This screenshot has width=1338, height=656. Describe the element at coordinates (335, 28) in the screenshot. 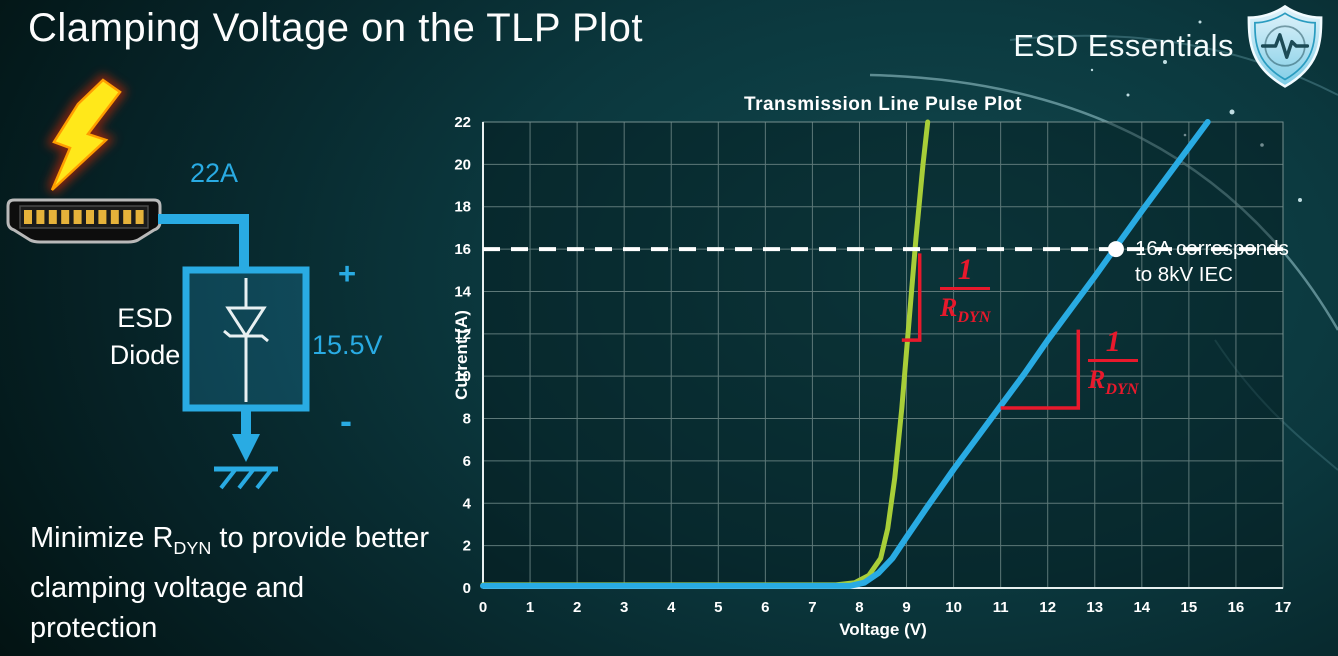

I see `page-title: Clamping Voltage on the TLP Plot` at that location.